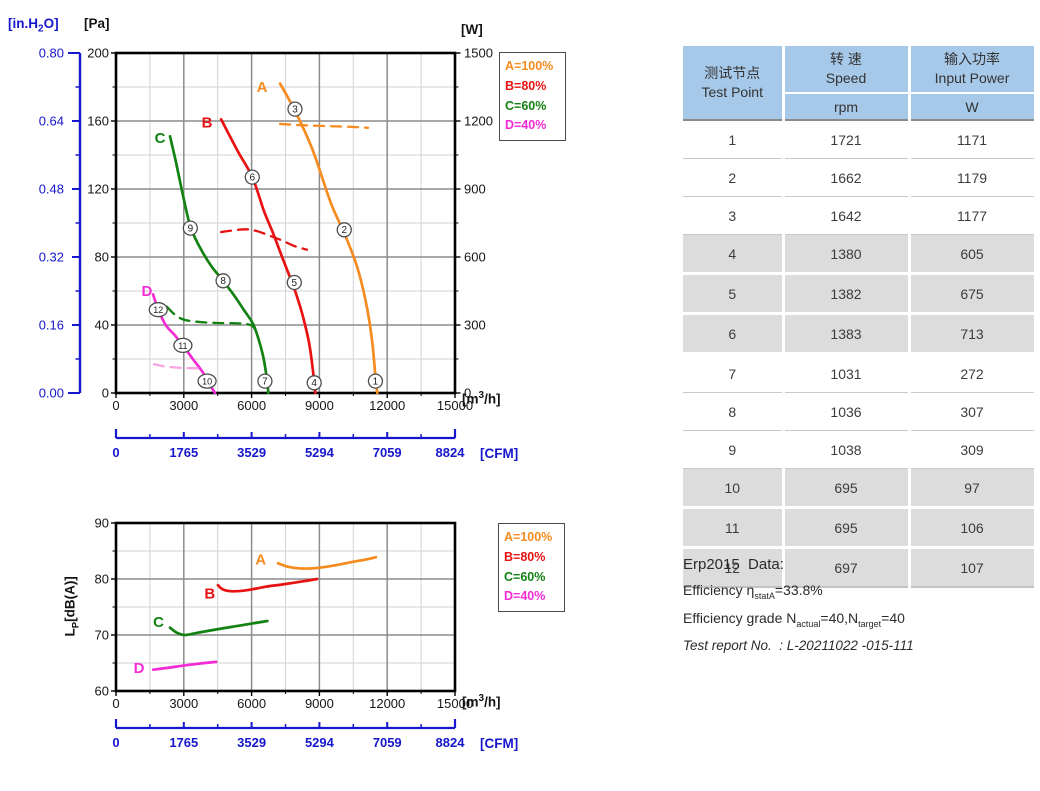  I want to click on table-row-8: 8 1036 307, so click(860, 411).